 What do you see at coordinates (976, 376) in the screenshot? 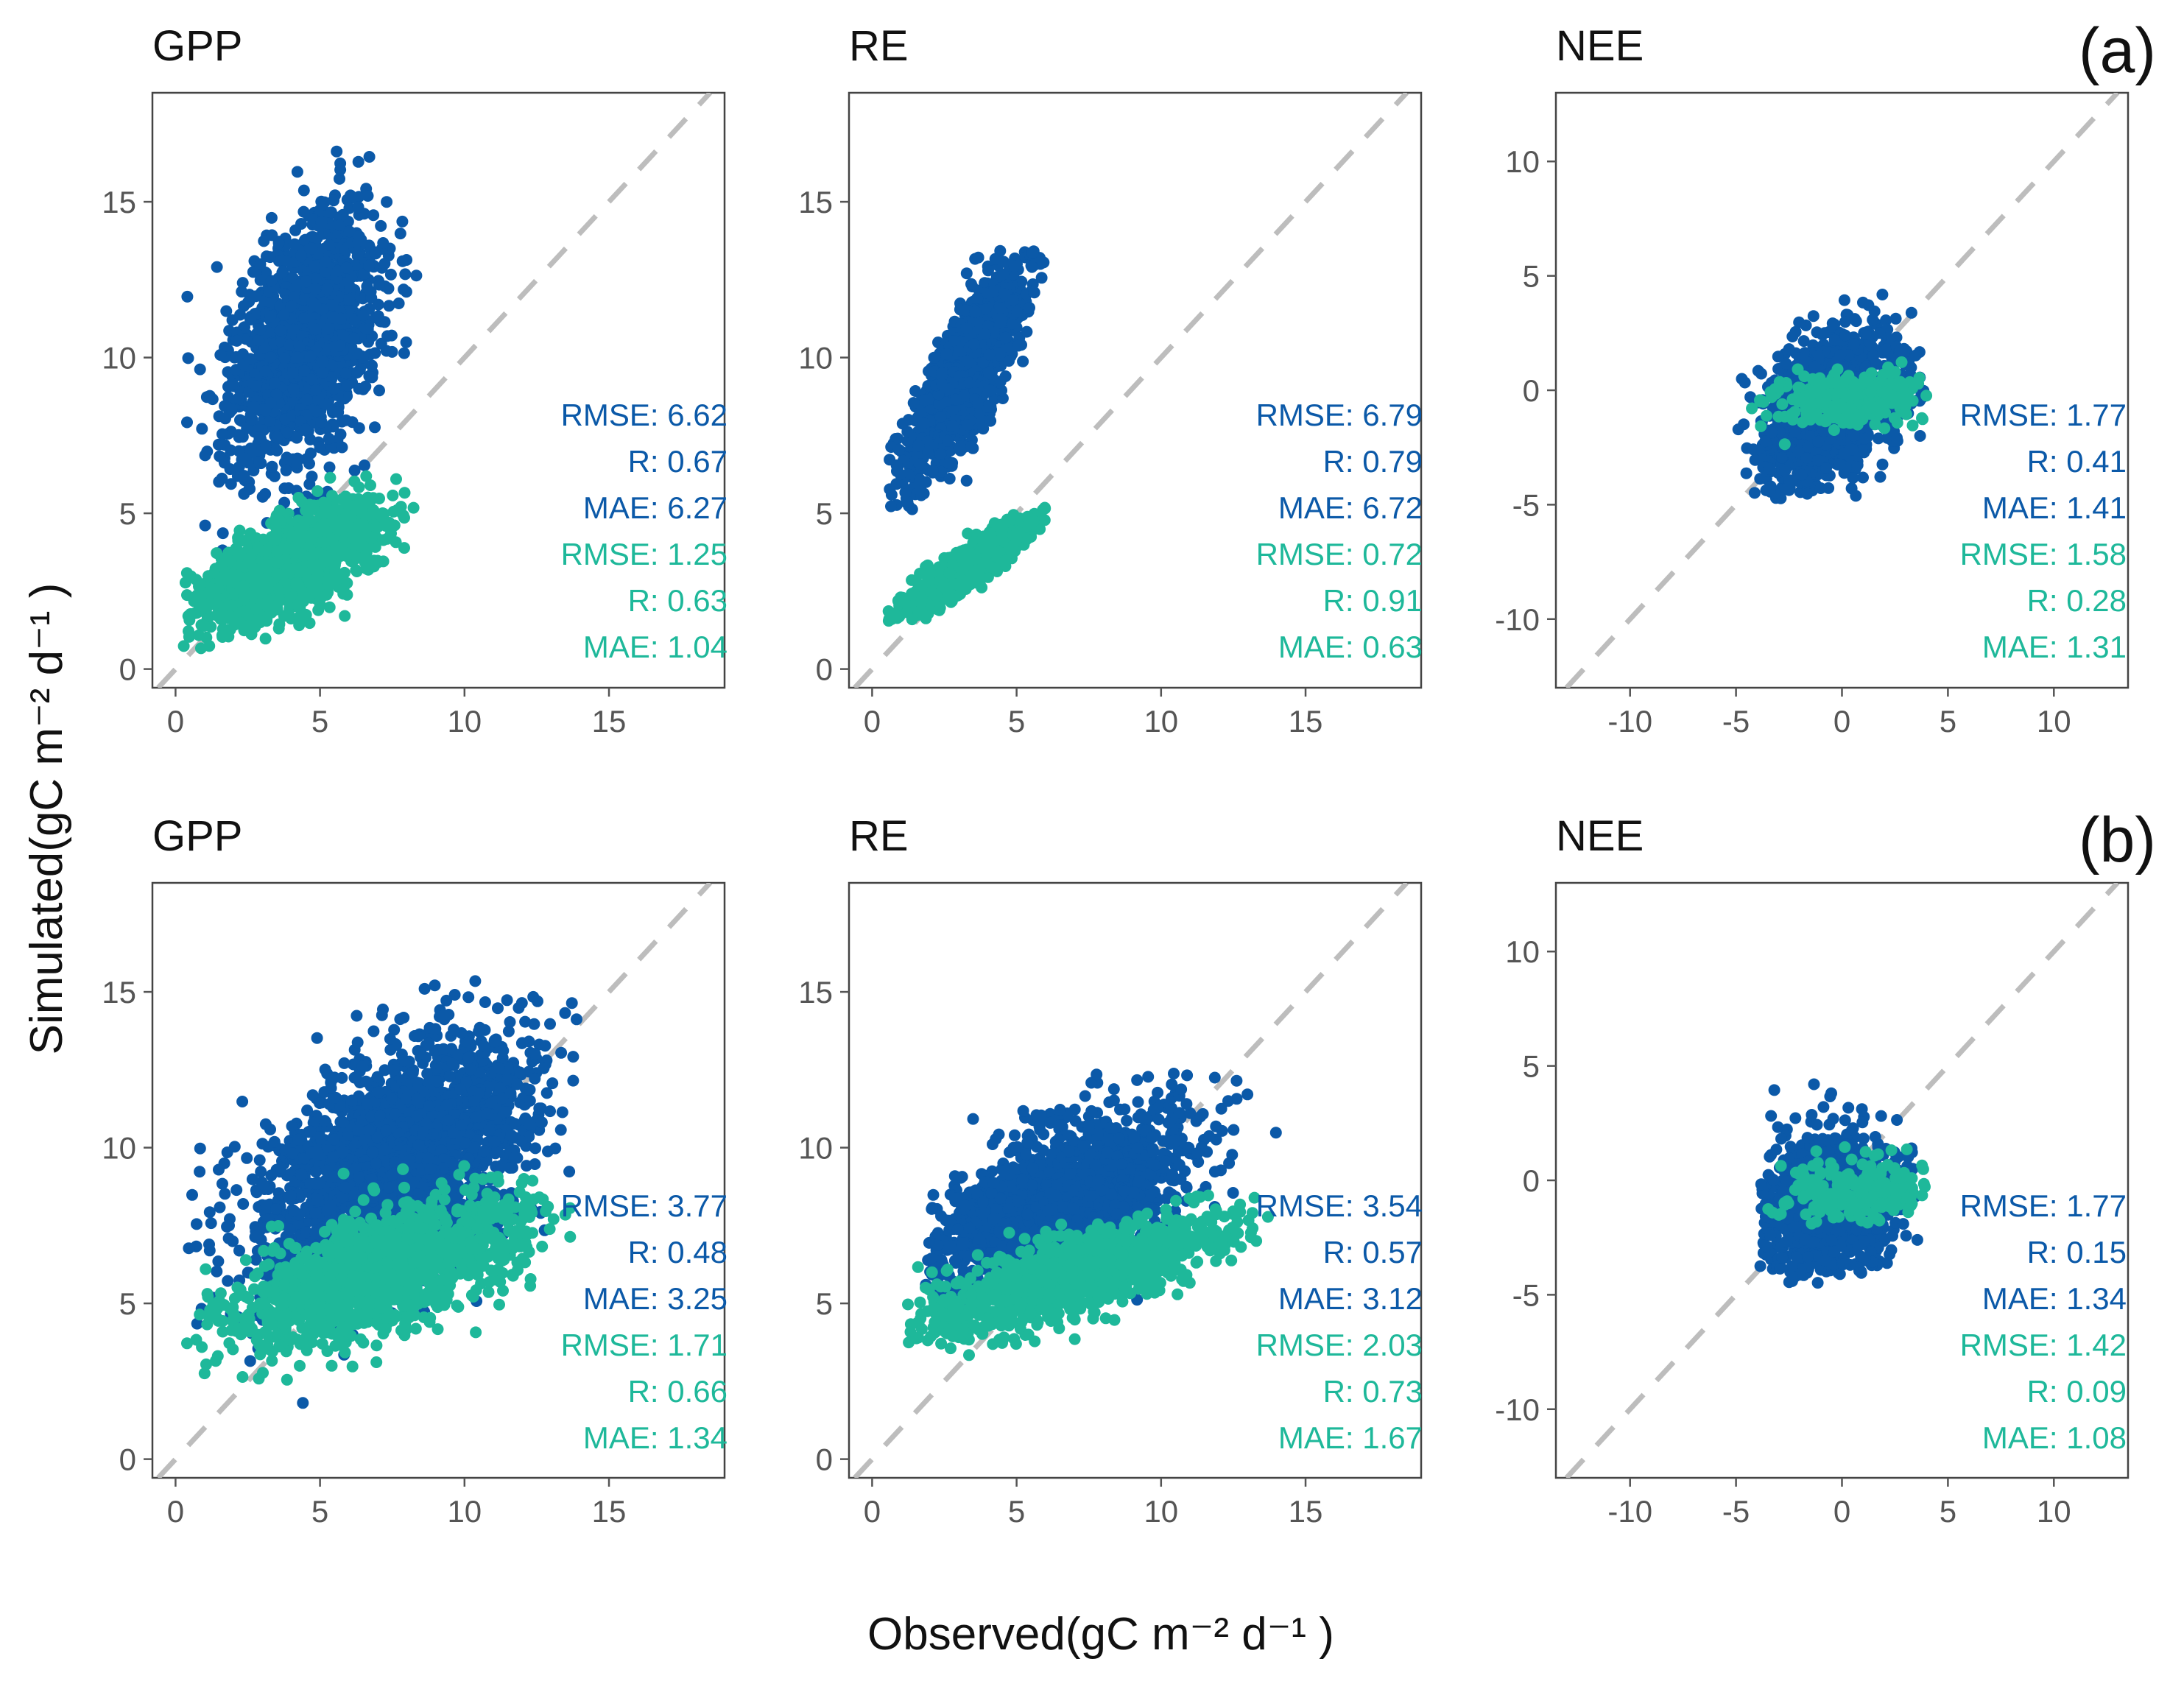
I see `series-blue-ellipse` at bounding box center [976, 376].